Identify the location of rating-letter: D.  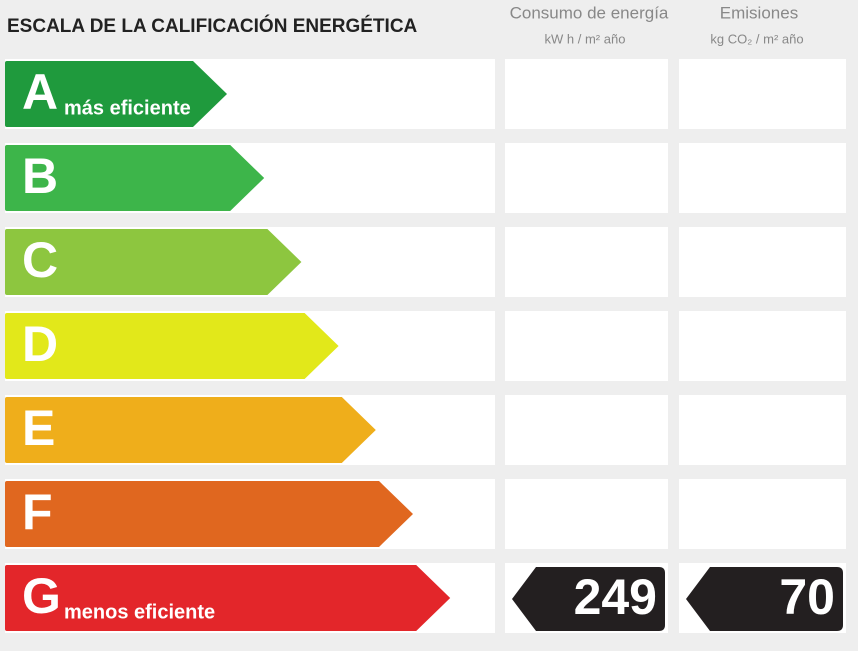
(40, 344).